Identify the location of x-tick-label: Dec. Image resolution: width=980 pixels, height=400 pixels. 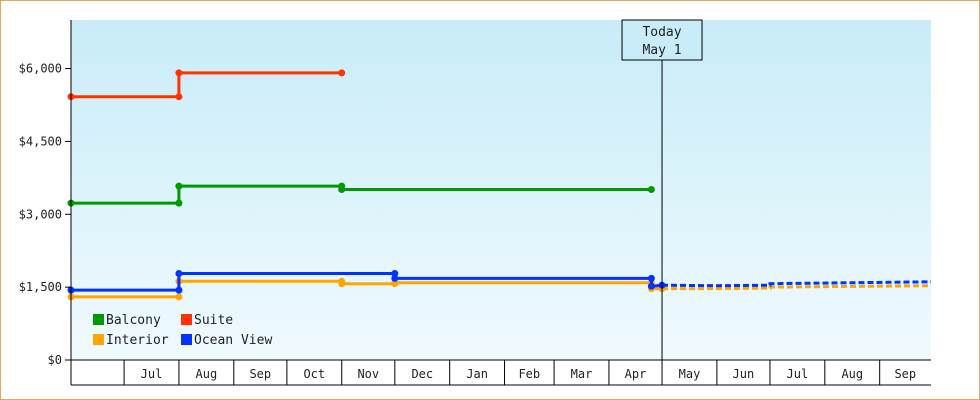
(422, 374).